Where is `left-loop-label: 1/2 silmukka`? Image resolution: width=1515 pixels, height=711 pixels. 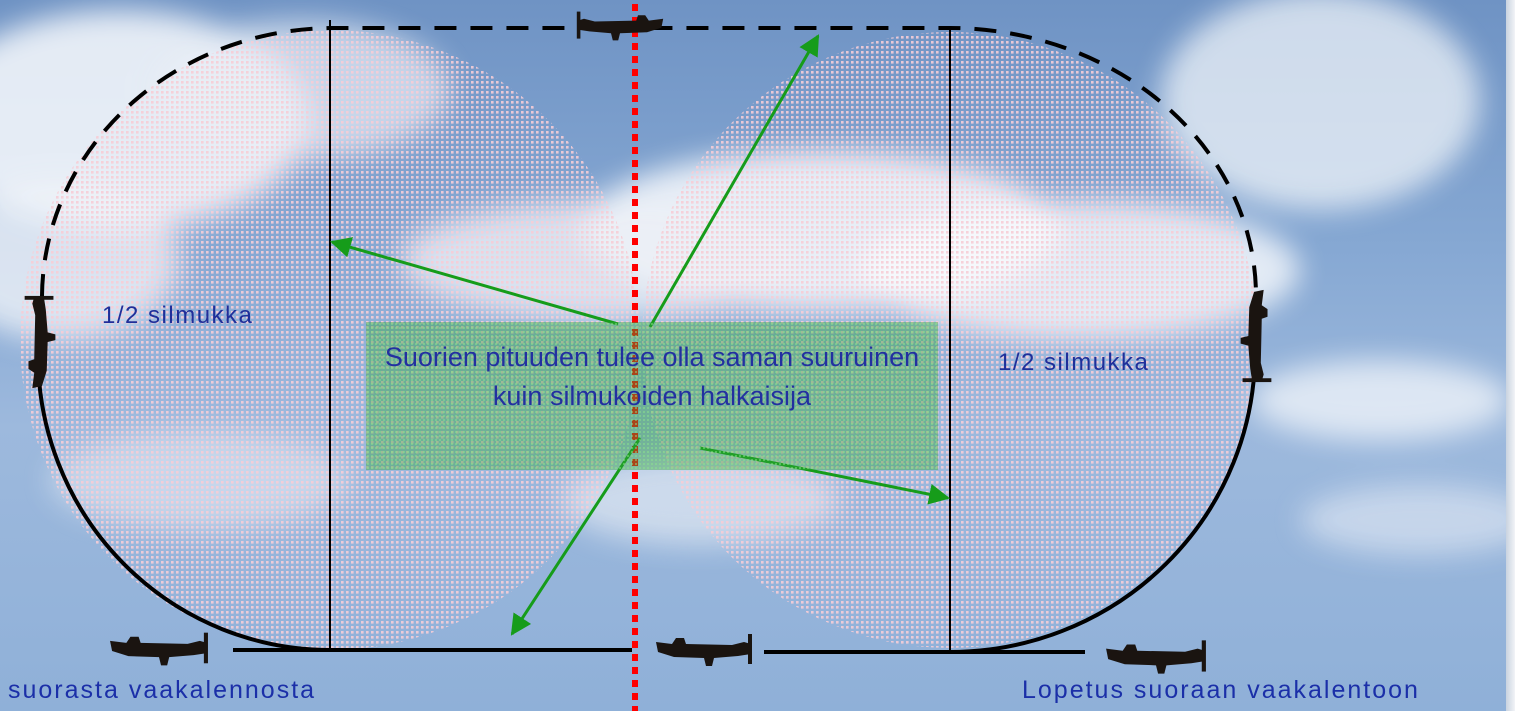
left-loop-label: 1/2 silmukka is located at coordinates (178, 315).